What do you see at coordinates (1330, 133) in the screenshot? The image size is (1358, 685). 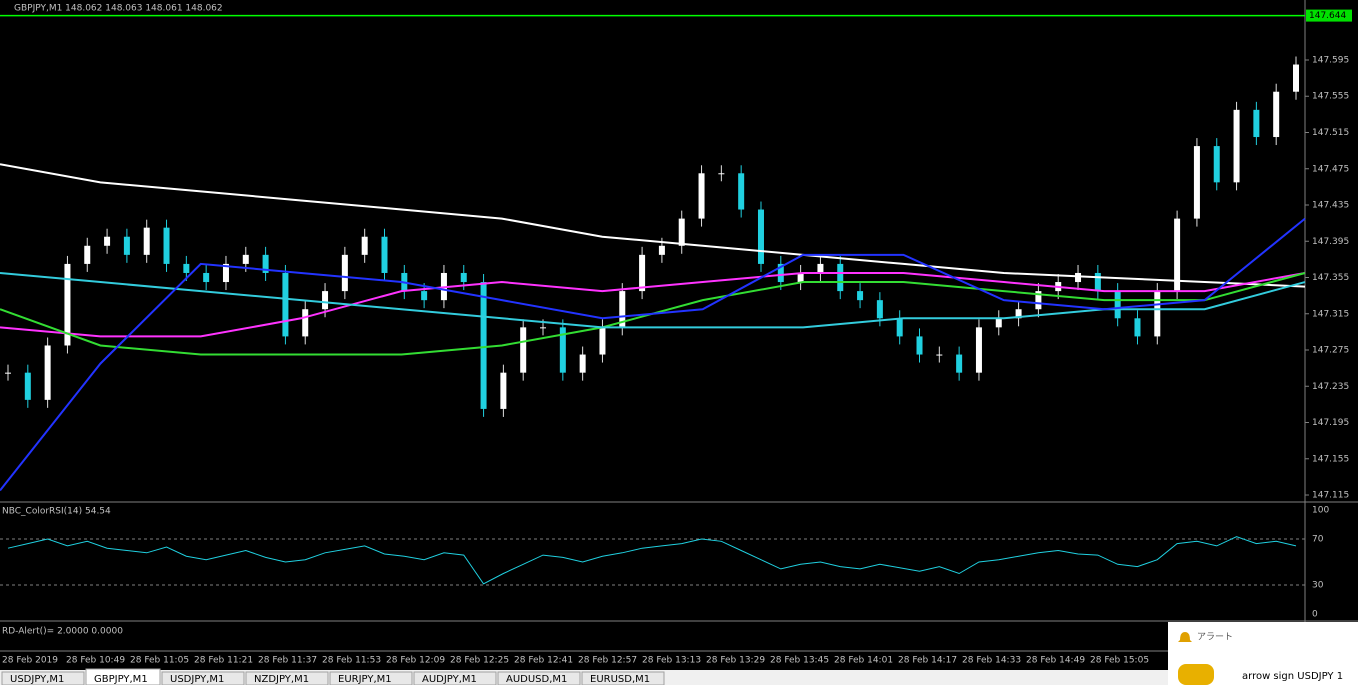 I see `price-label: 147.515` at bounding box center [1330, 133].